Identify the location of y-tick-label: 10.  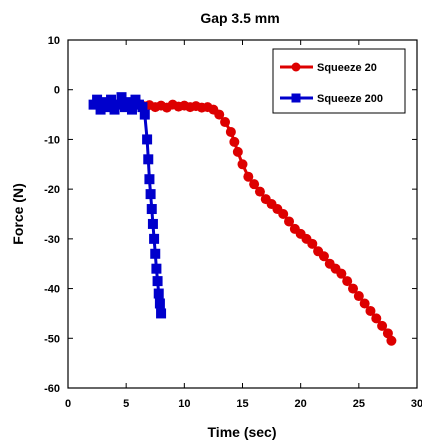
(54, 41).